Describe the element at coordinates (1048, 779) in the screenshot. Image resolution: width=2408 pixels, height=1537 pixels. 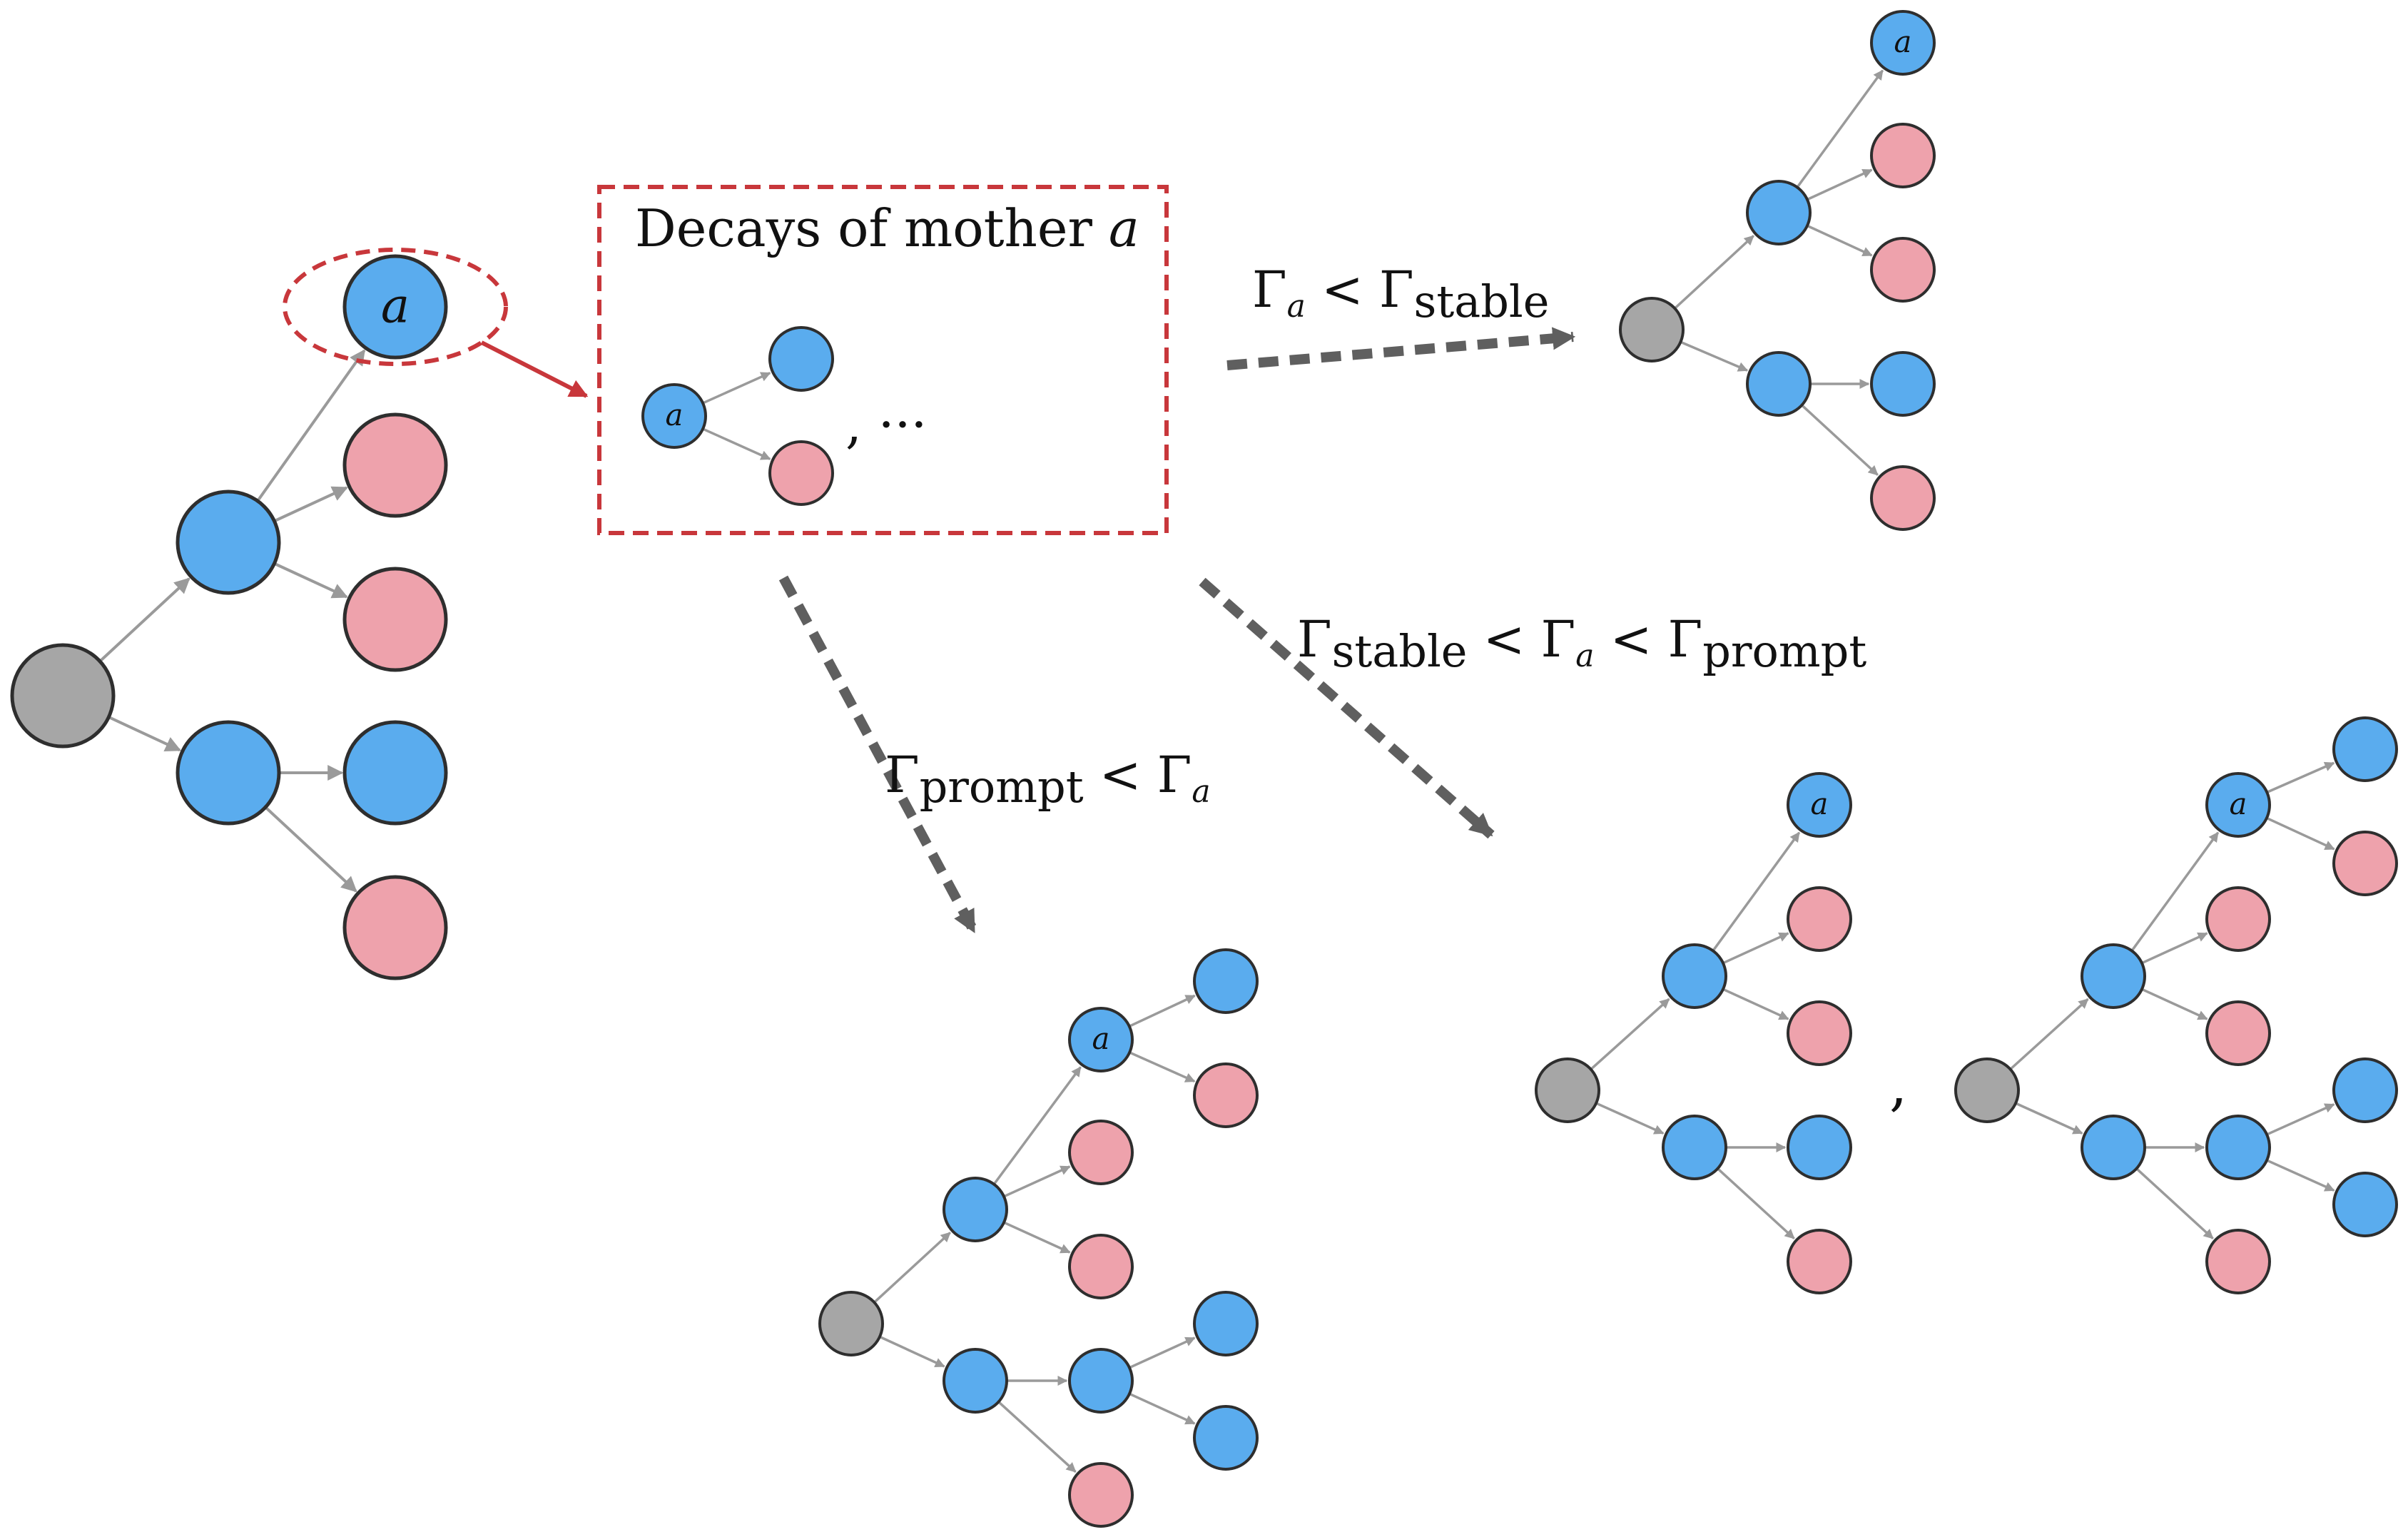
I see `condition-prompt: Γprompt < Γa` at that location.